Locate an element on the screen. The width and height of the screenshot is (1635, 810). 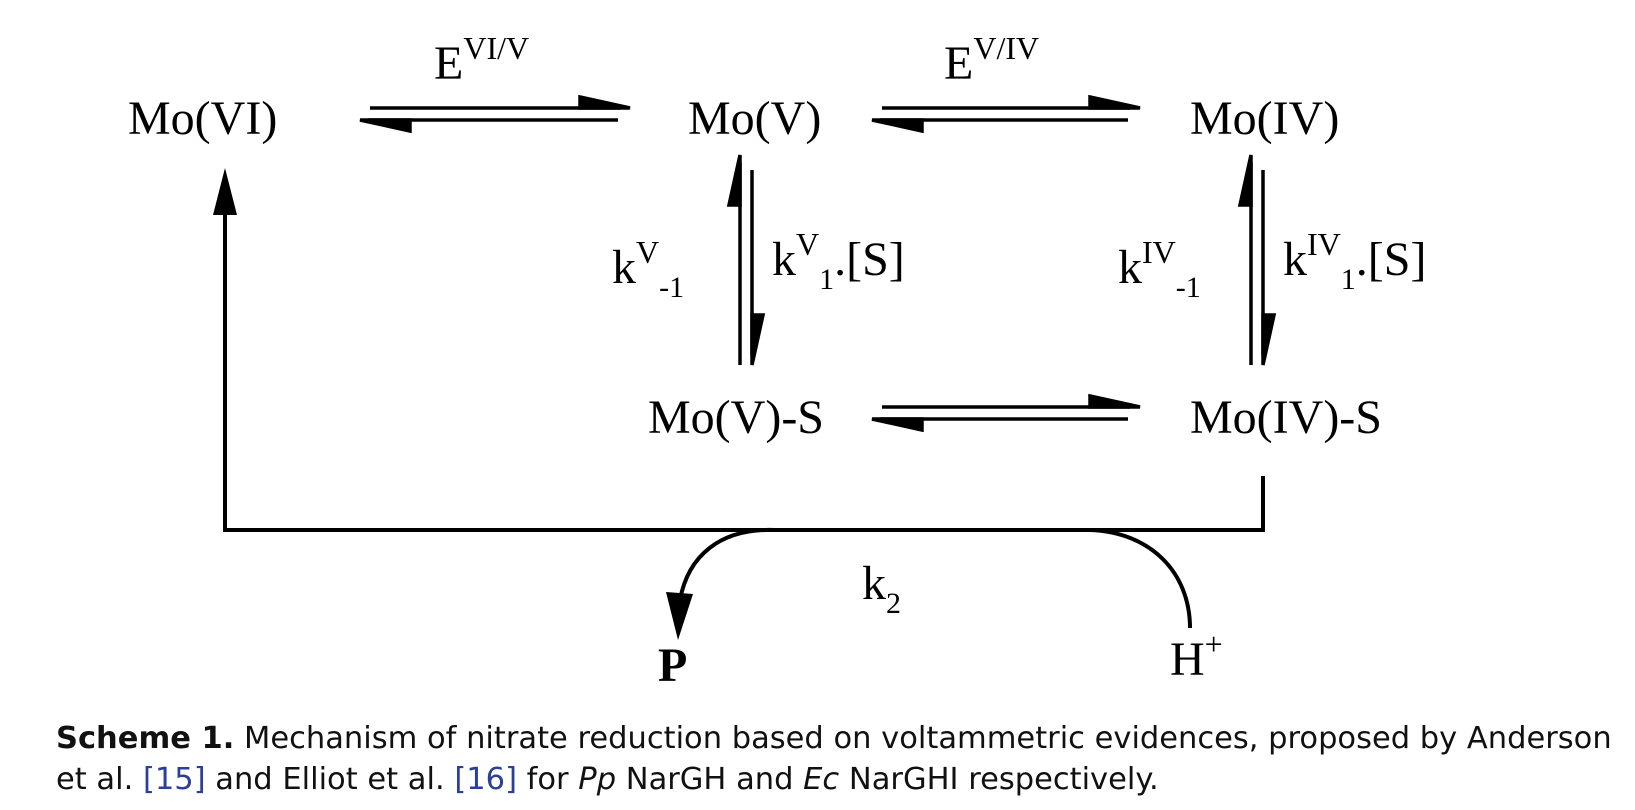
reference-link-16: [16] is located at coordinates (485, 779).